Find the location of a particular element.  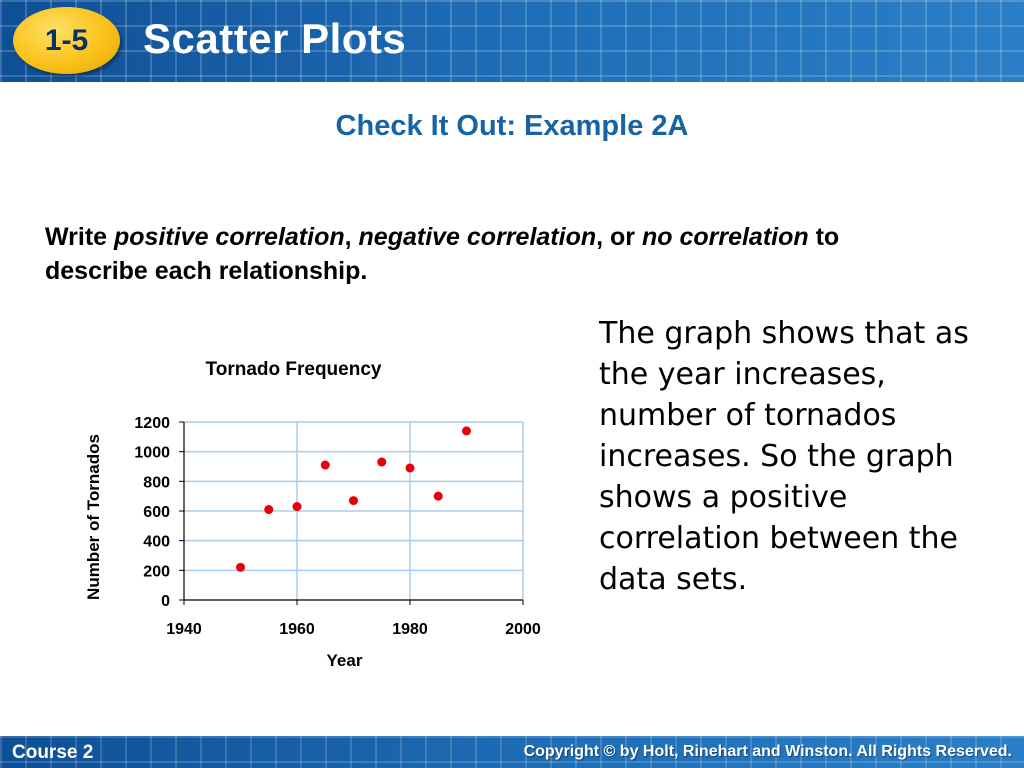

y-tick-label: 800 is located at coordinates (156, 482).